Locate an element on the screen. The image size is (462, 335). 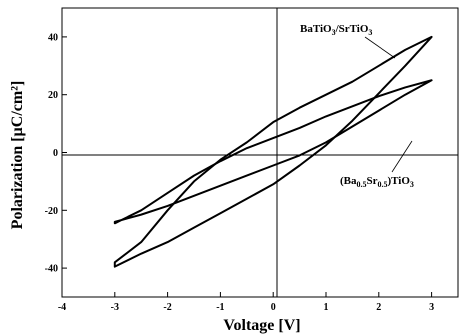
x-tick-label: 2 is located at coordinates (378, 307).